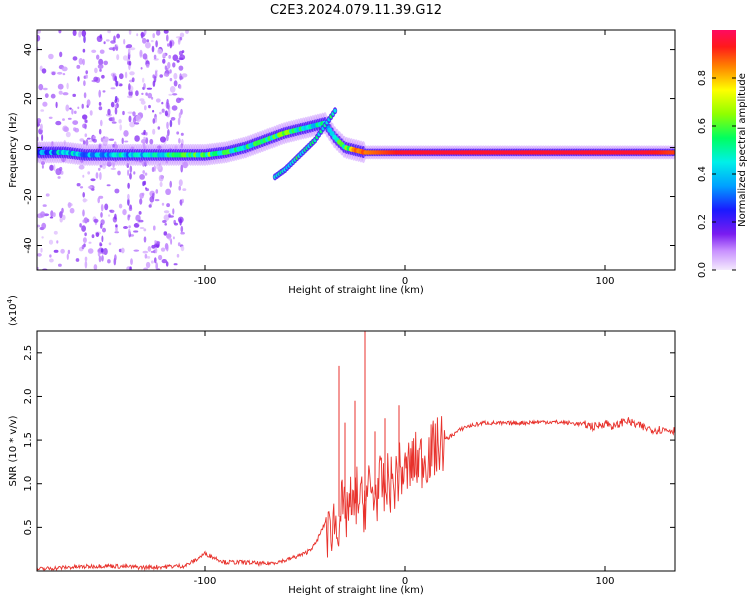 The image size is (750, 600). Describe the element at coordinates (405, 581) in the screenshot. I see `x-tick-label: 0` at that location.